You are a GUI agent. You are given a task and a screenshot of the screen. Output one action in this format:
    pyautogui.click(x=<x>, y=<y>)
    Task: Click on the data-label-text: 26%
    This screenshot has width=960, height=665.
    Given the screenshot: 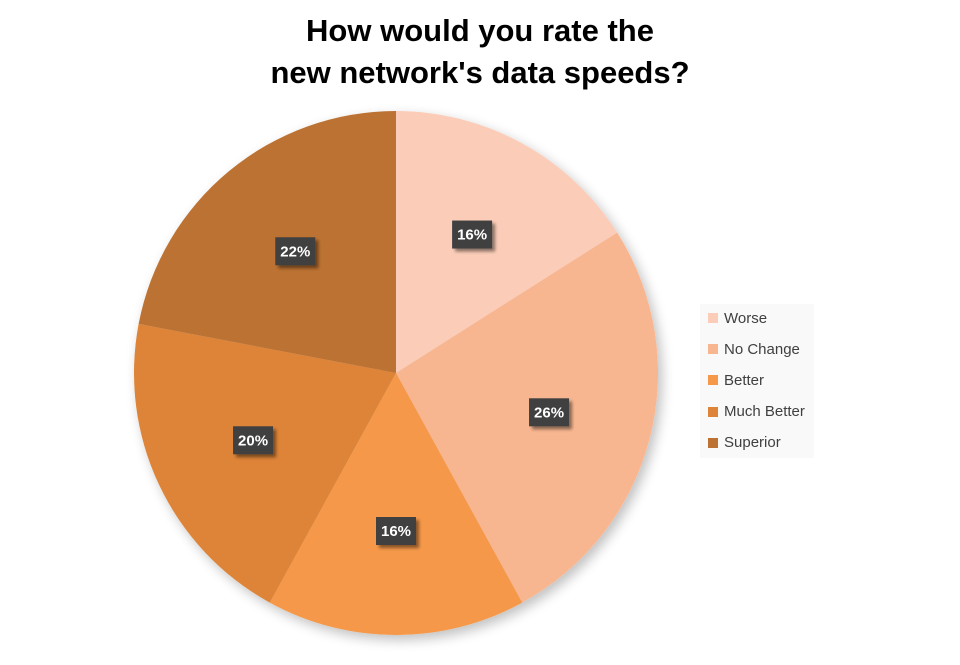 What is the action you would take?
    pyautogui.click(x=549, y=412)
    